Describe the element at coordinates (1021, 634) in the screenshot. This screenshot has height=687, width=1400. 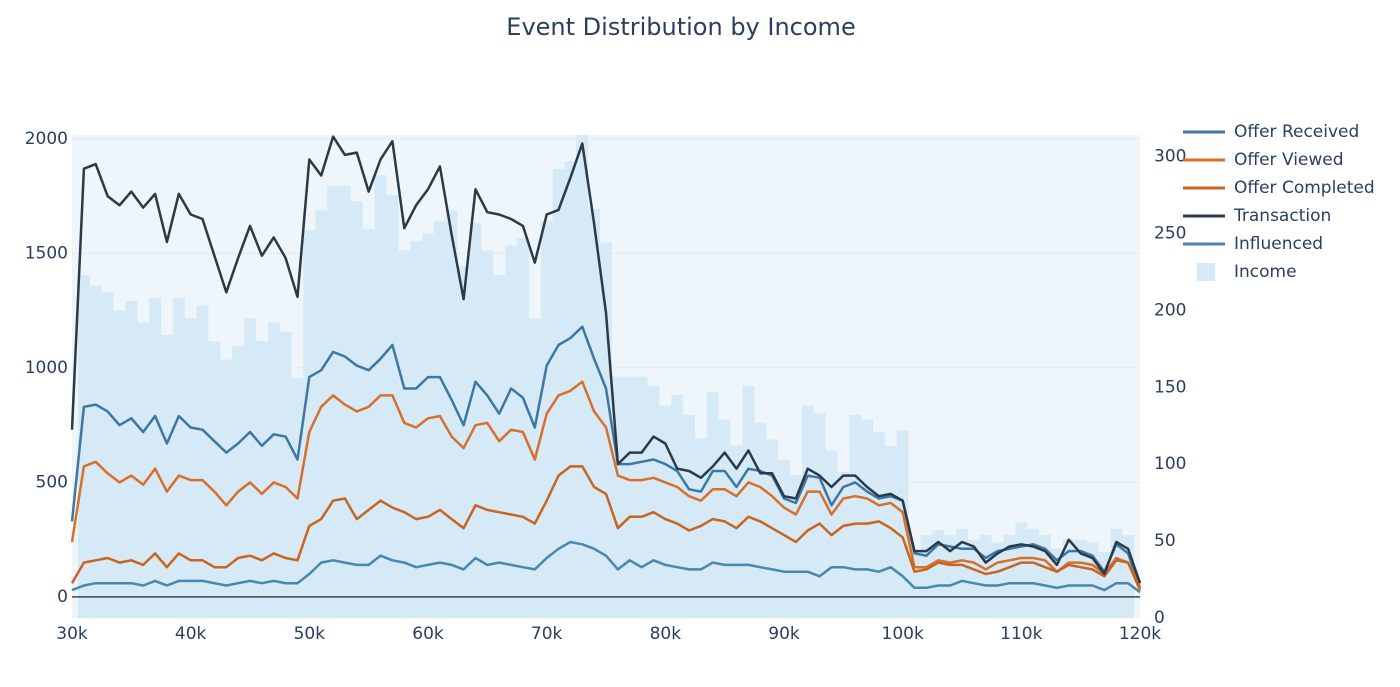
I see `x-tick-label: 110k` at that location.